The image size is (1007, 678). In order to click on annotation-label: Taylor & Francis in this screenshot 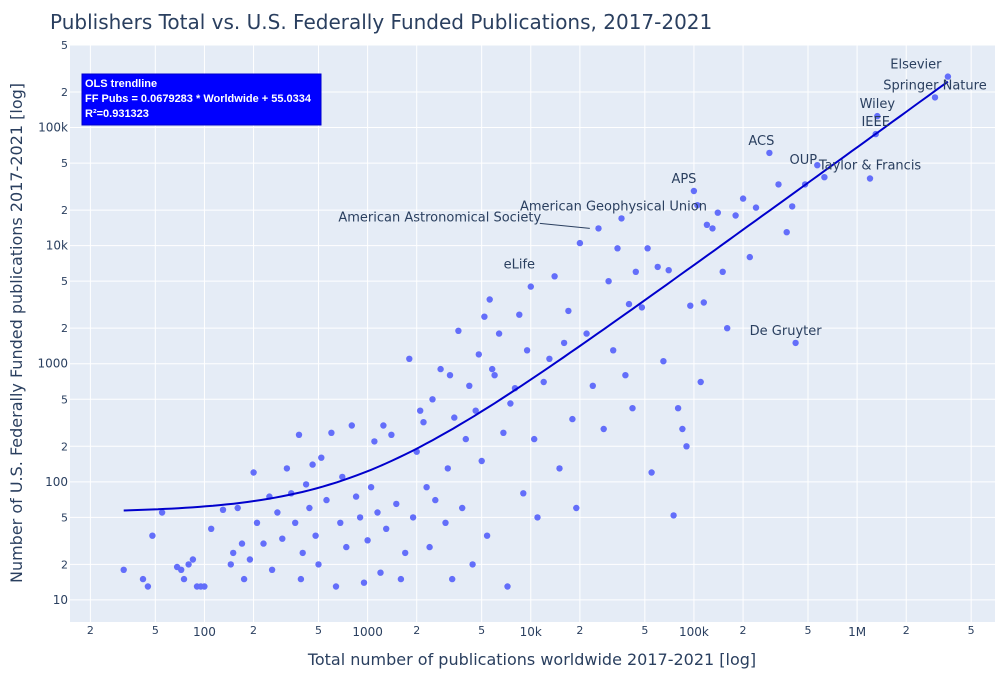, I will do `click(870, 166)`.